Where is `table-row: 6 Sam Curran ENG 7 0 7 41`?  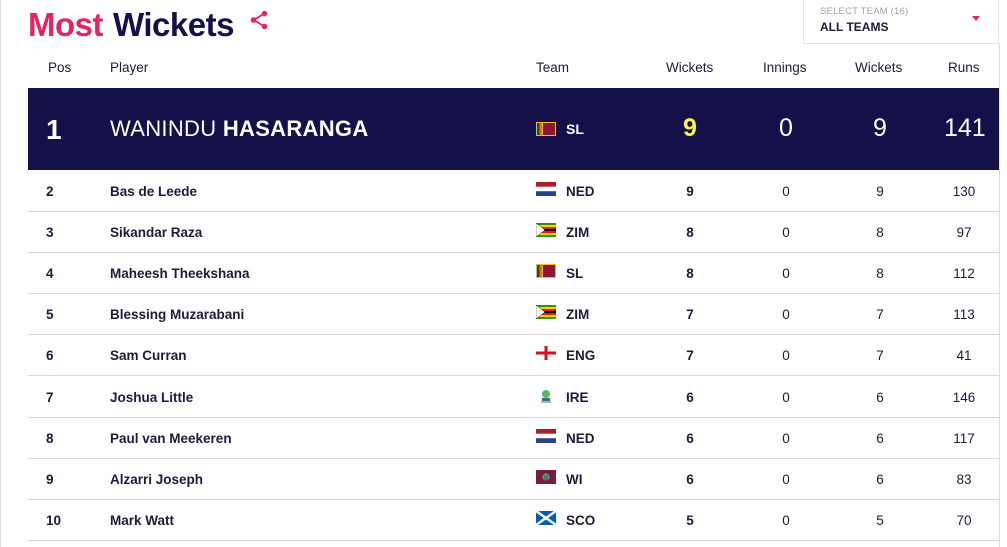 table-row: 6 Sam Curran ENG 7 0 7 41 is located at coordinates (513, 356).